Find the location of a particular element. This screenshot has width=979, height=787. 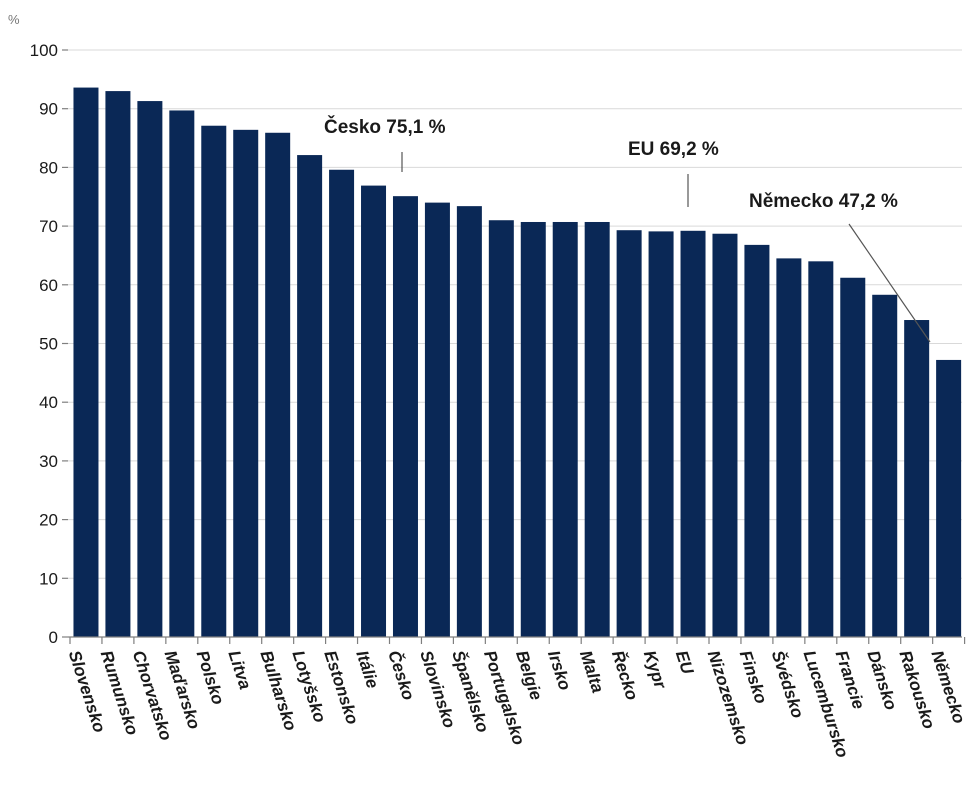

y-axis-tick-labels: 0 10 20 30 40 50 60 70 80 90 100 is located at coordinates (49, 344).